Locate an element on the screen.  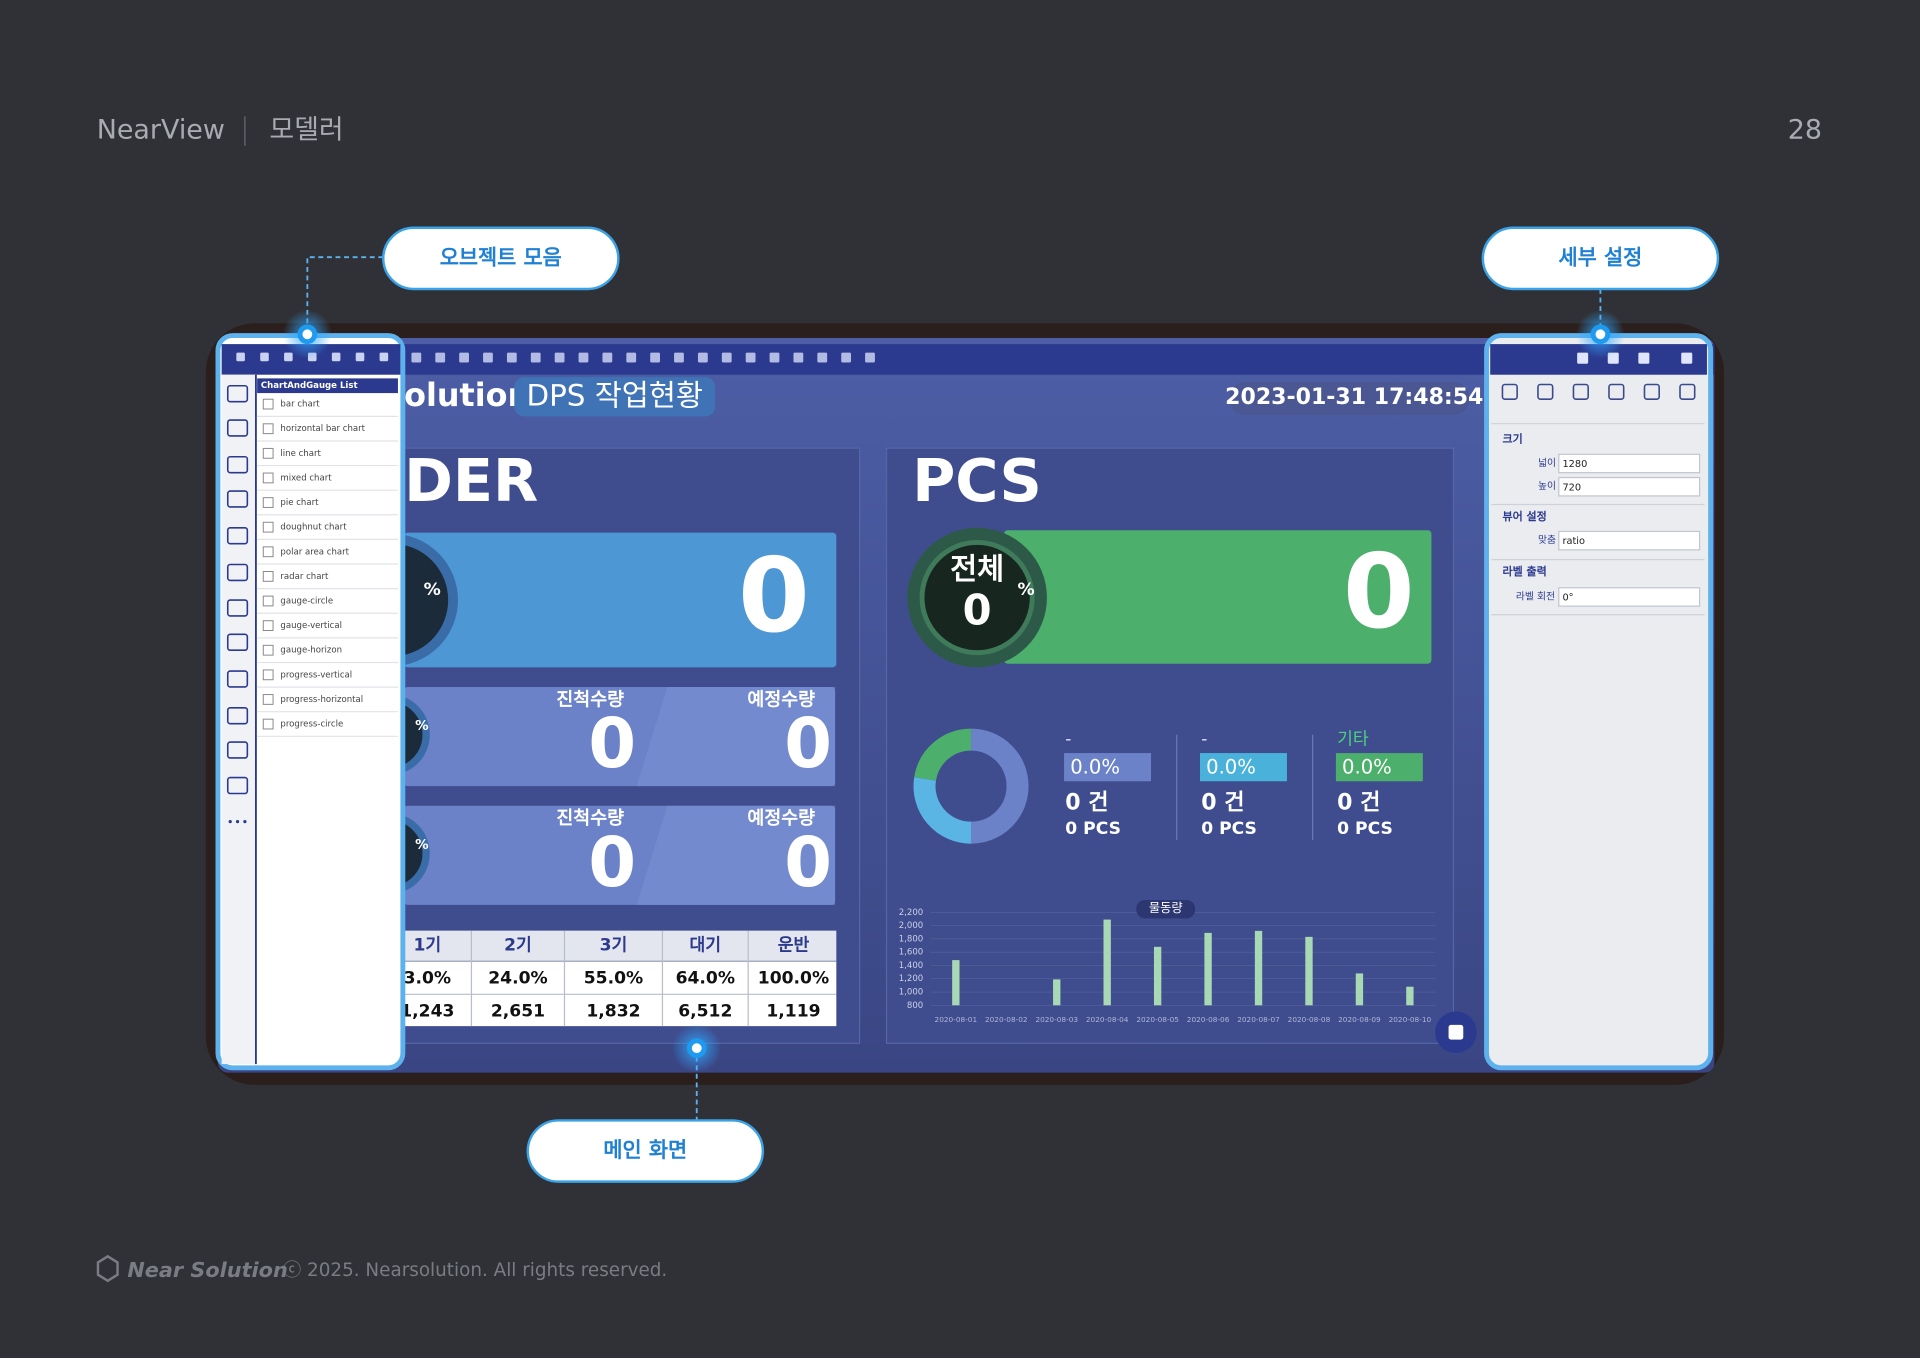
x-tick-label: 2020-08-02 is located at coordinates (1006, 1019).